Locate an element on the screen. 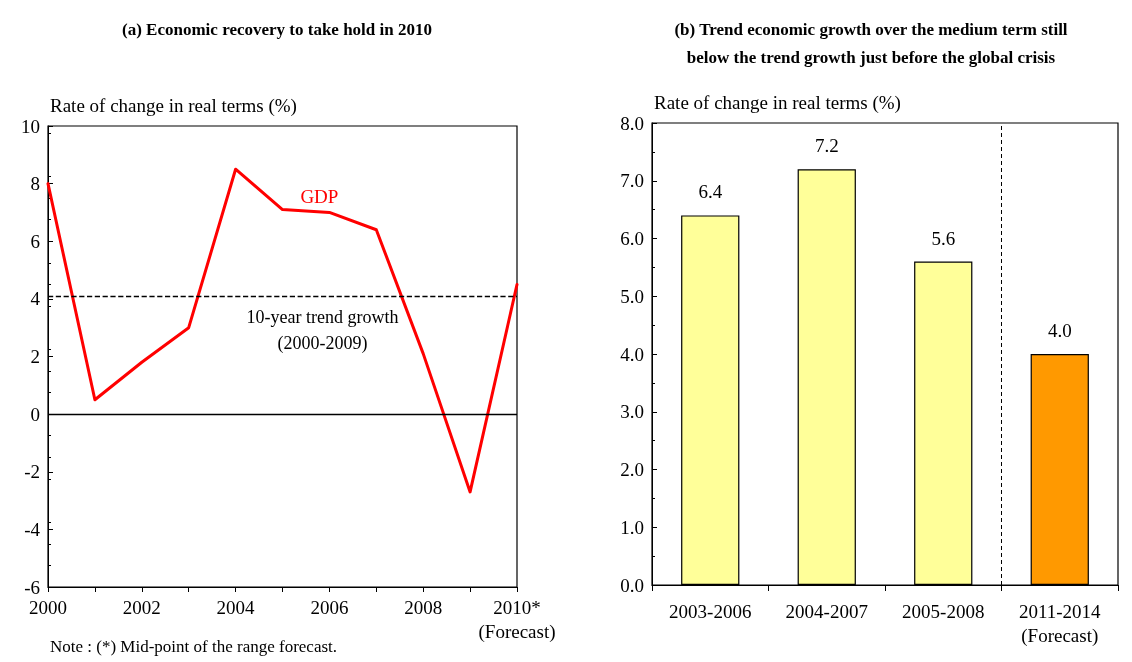 The width and height of the screenshot is (1132, 662). x-tick-label: 2006 is located at coordinates (329, 607).